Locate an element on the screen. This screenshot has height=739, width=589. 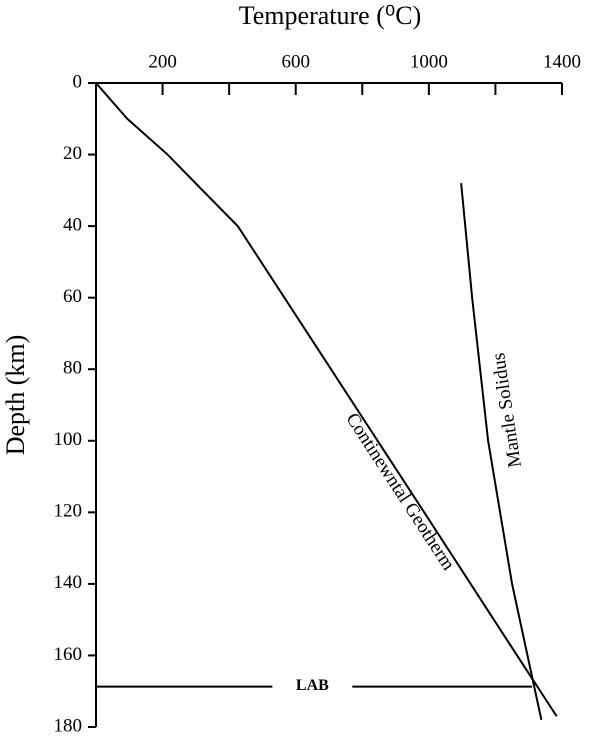
y-tick-label: 60 is located at coordinates (72, 296).